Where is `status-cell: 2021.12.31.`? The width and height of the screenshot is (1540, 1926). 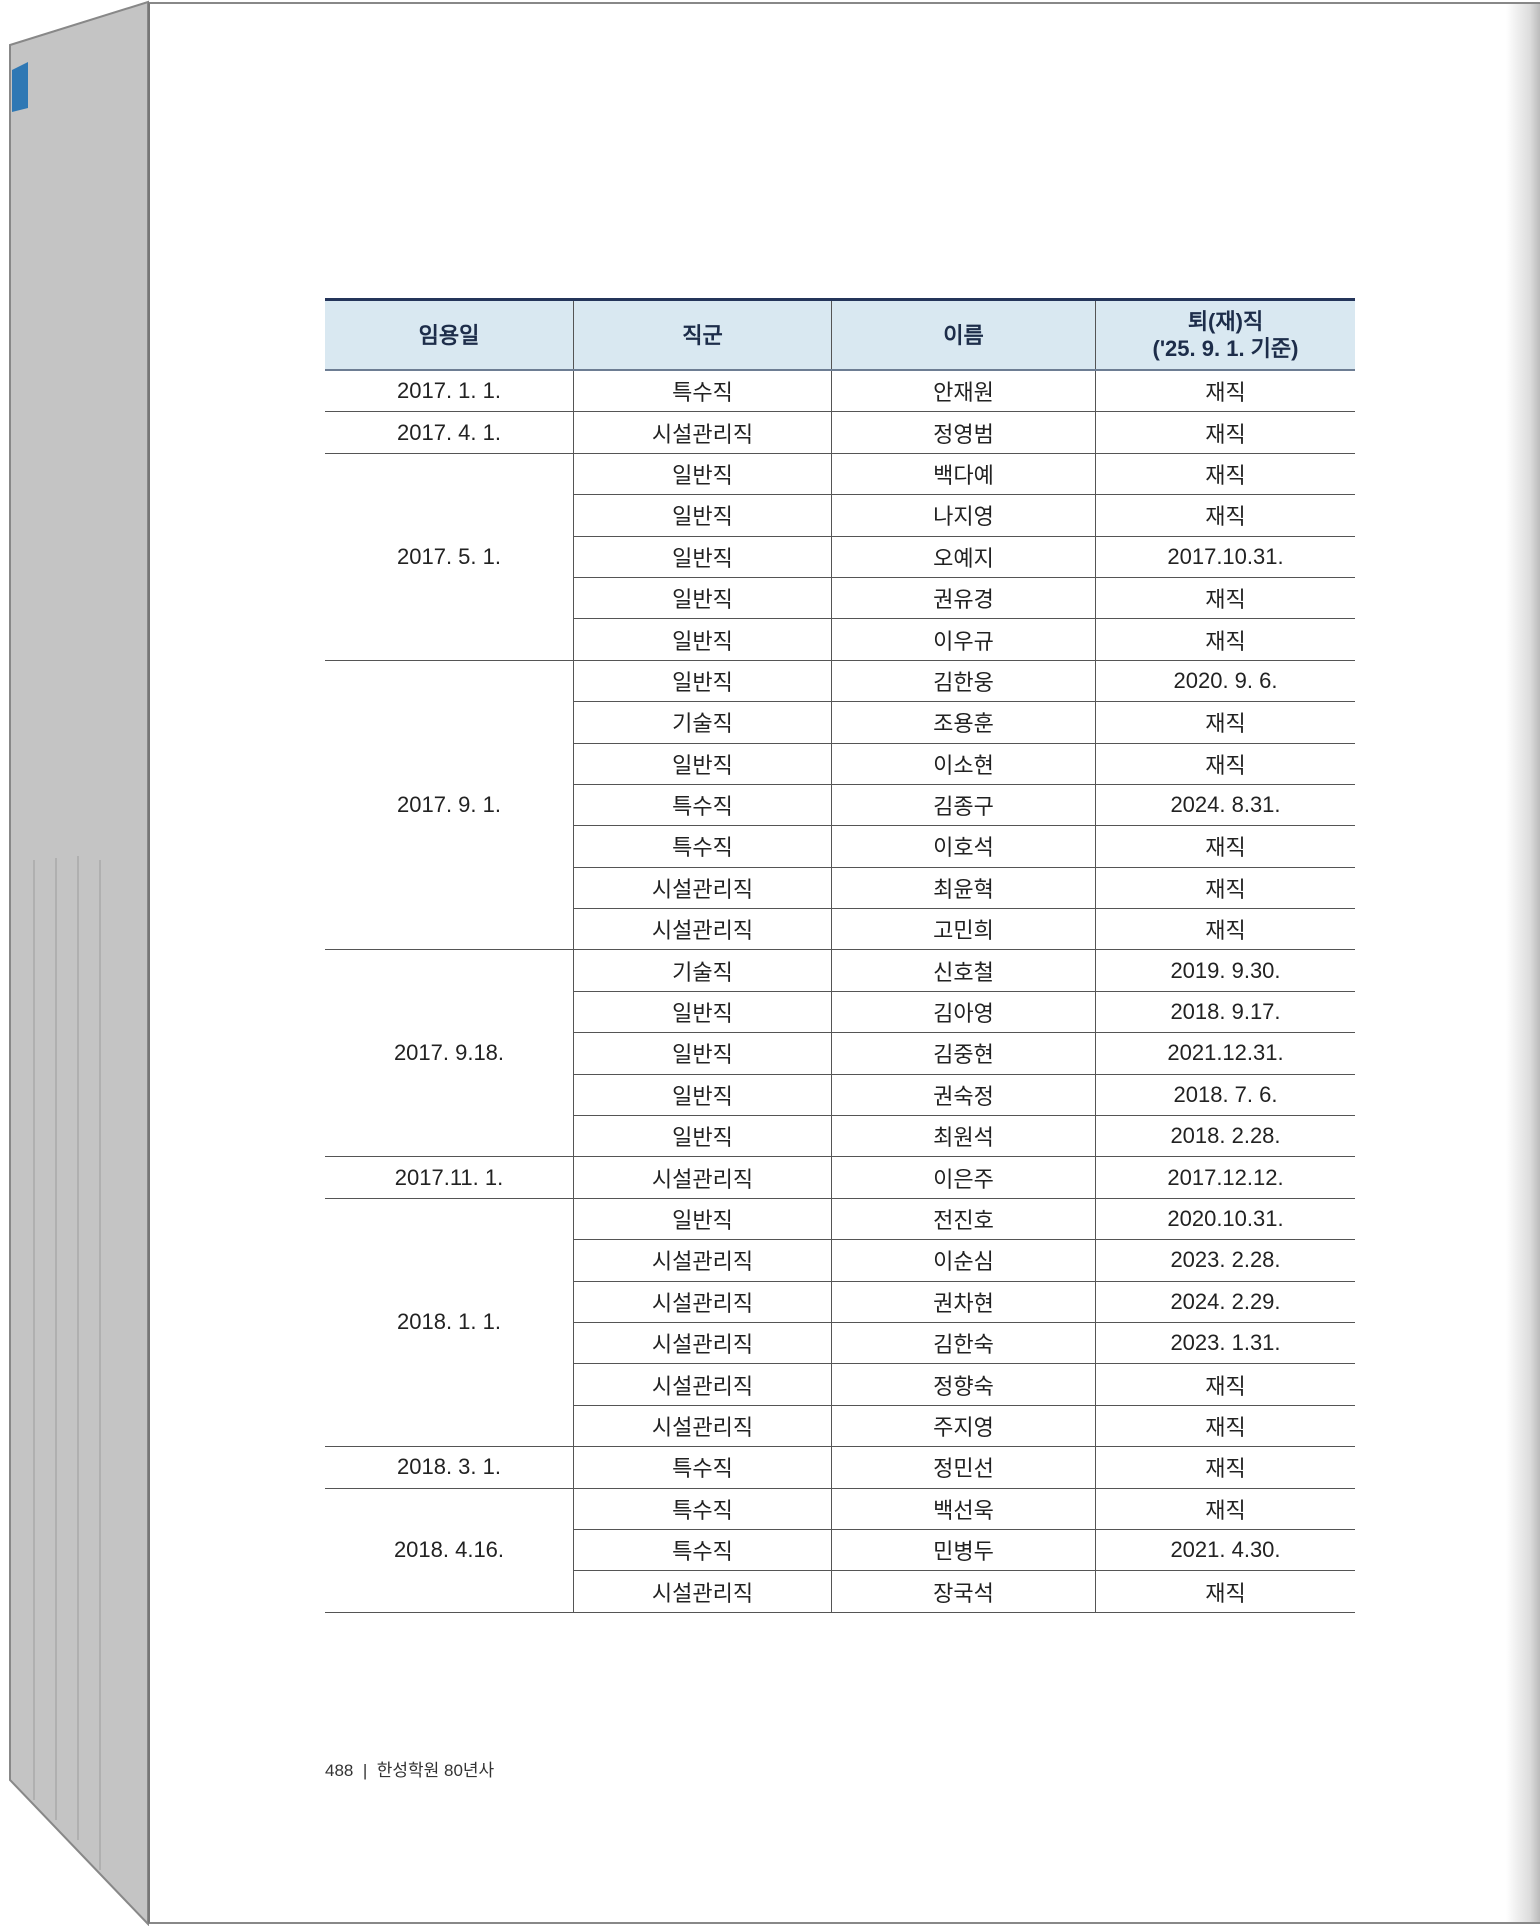
status-cell: 2021.12.31. is located at coordinates (1225, 1053).